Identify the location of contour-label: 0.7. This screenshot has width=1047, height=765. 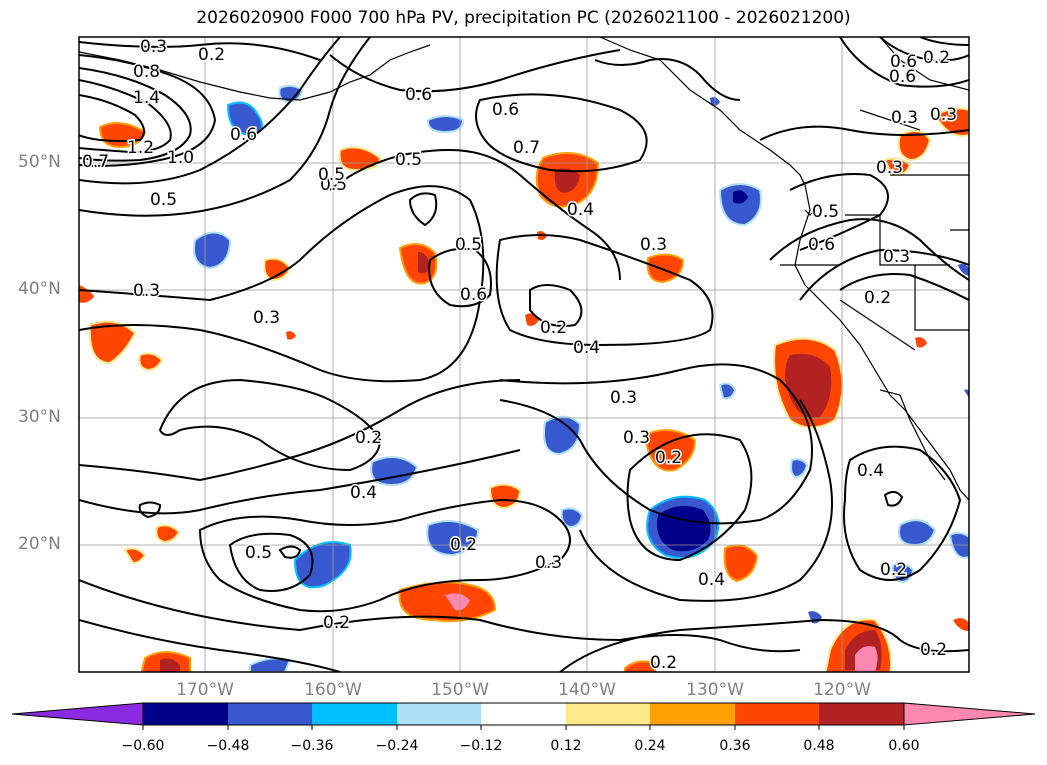
(95, 162).